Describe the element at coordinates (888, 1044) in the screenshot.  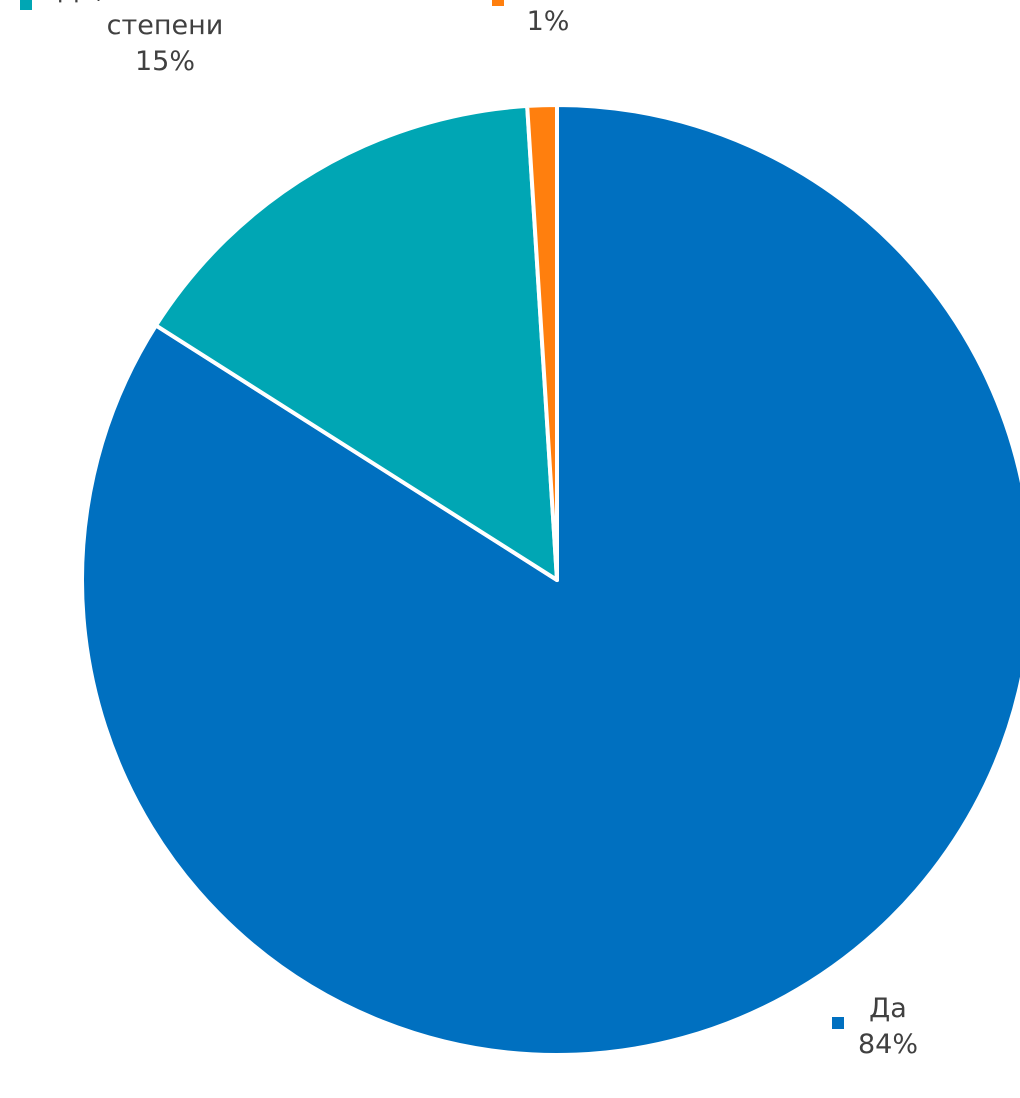
I see `data-label-value: 84%` at that location.